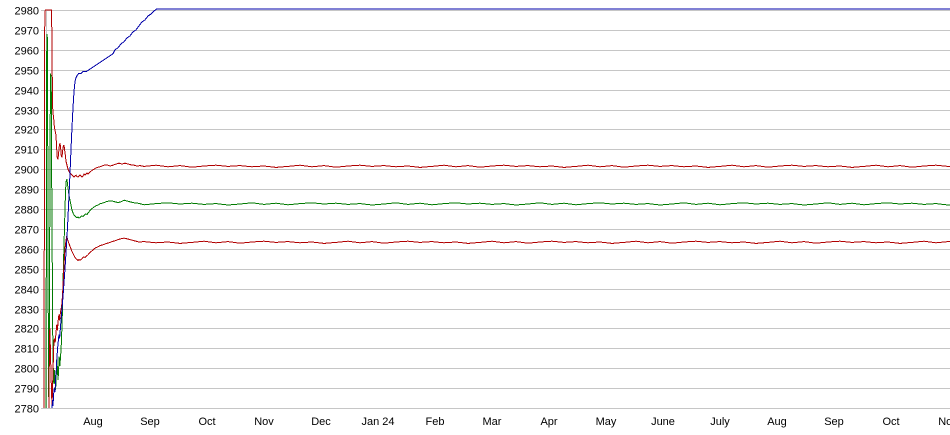 This screenshot has height=435, width=950. What do you see at coordinates (492, 422) in the screenshot?
I see `x-axis-label: Mar` at bounding box center [492, 422].